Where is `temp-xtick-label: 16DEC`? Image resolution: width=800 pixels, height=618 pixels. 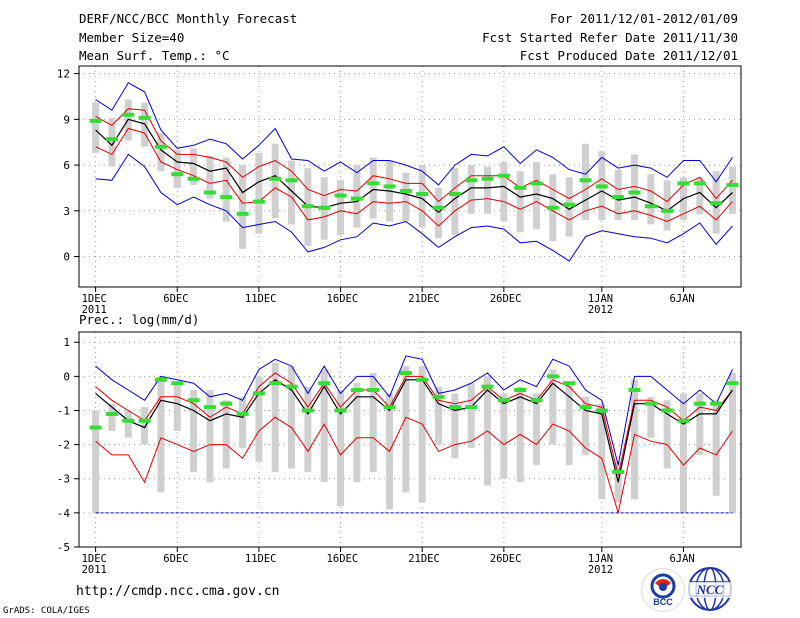
temp-xtick-label: 16DEC is located at coordinates (343, 299).